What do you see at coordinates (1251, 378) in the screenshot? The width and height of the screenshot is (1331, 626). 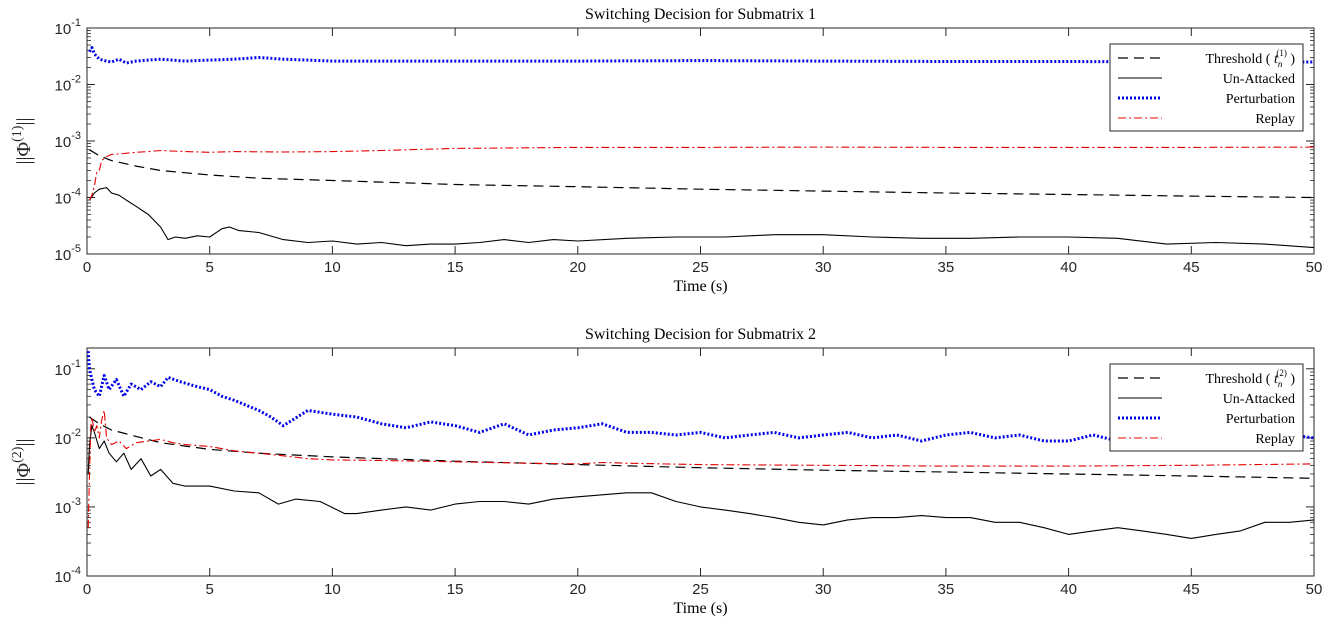 I see `legend-entry: Threshold ( tn(2) )` at bounding box center [1251, 378].